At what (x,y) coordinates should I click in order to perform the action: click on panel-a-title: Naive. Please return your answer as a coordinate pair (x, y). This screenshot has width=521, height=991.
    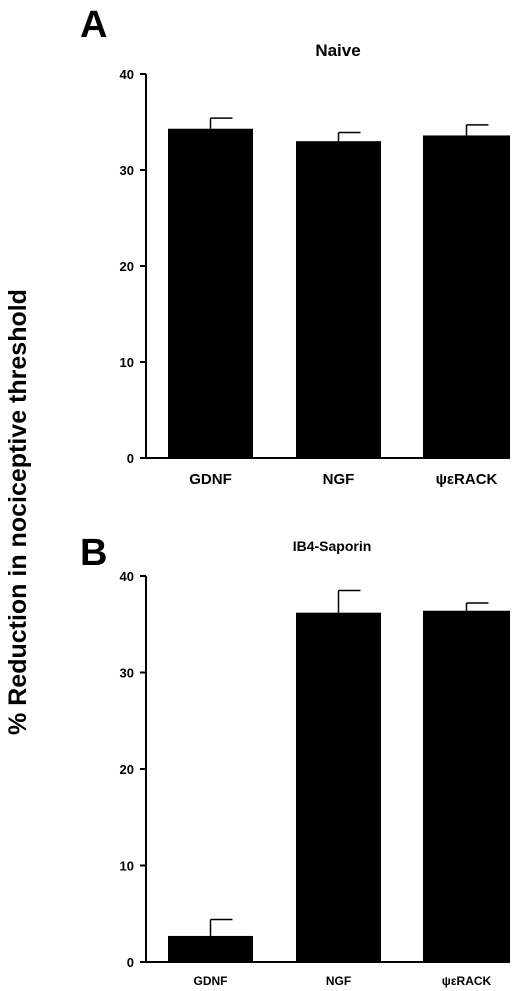
    Looking at the image, I should click on (337, 50).